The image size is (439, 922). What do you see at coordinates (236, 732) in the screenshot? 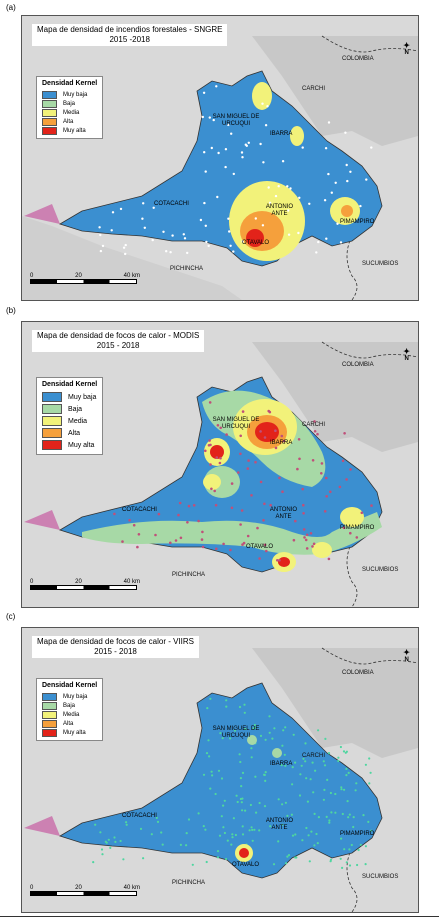
I see `place-san-miguel: SAN MIGUEL DE URCUQUI` at bounding box center [236, 732].